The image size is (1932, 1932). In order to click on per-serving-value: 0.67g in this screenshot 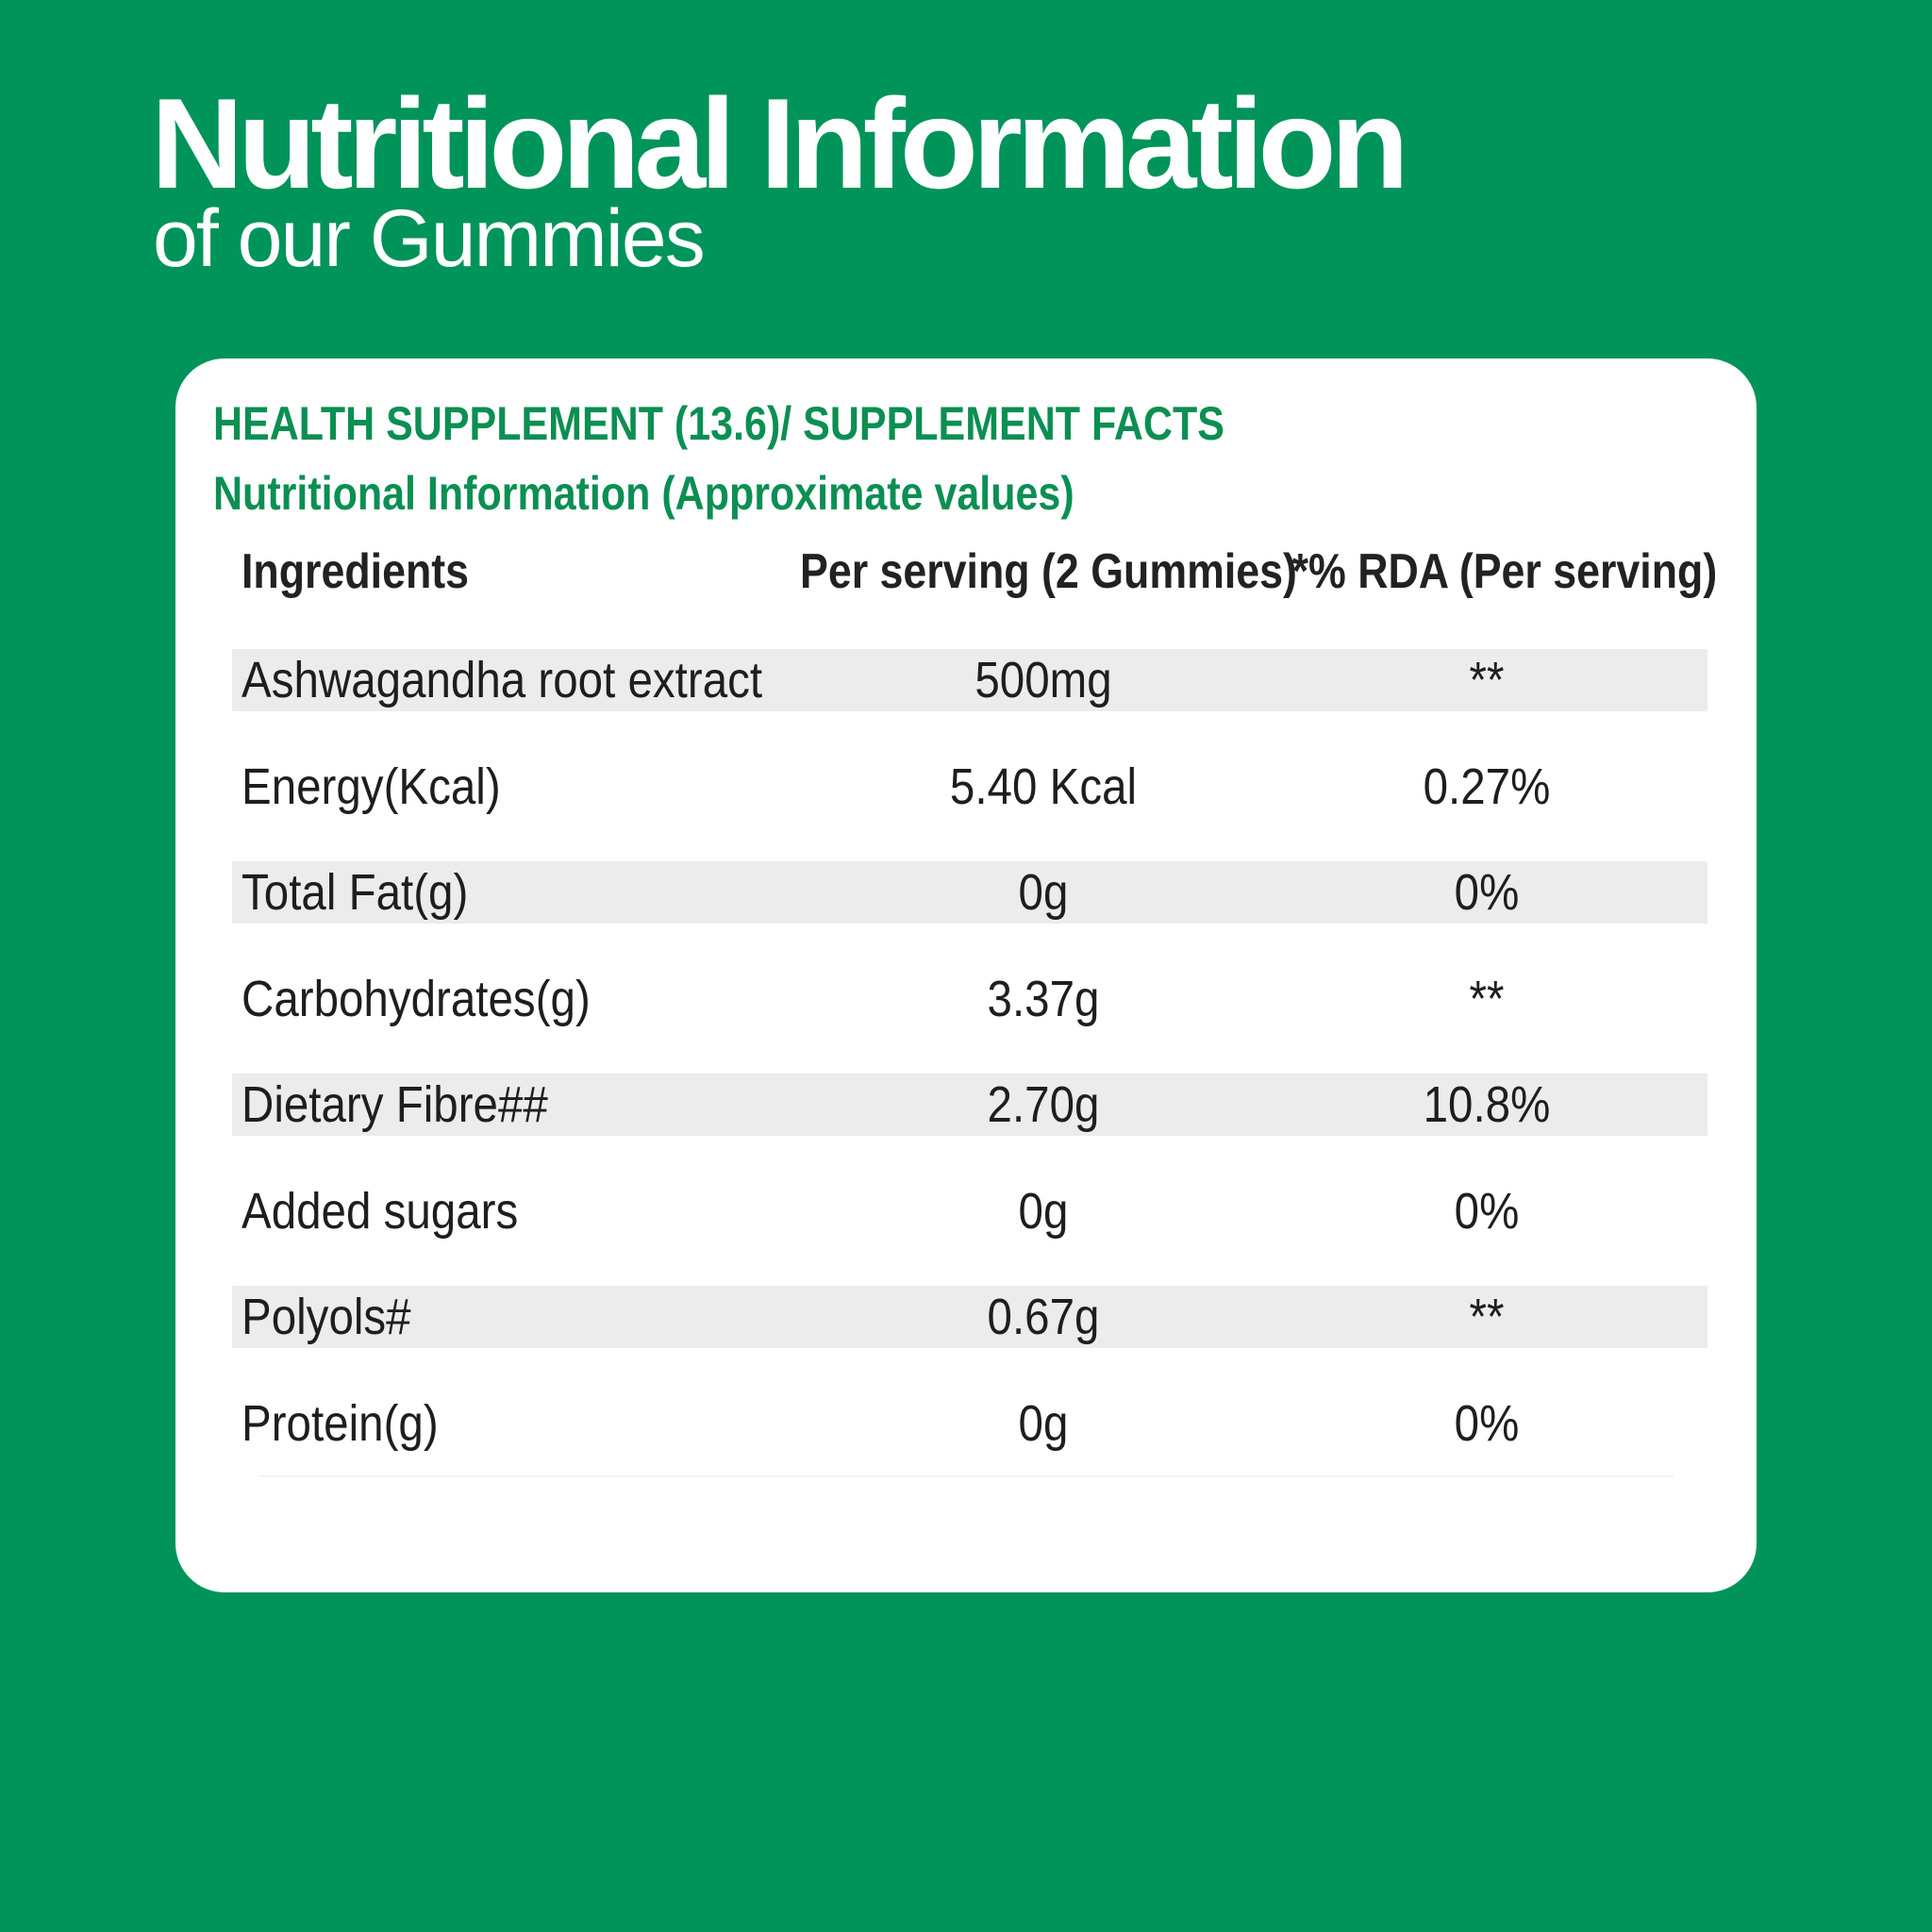, I will do `click(1043, 1317)`.